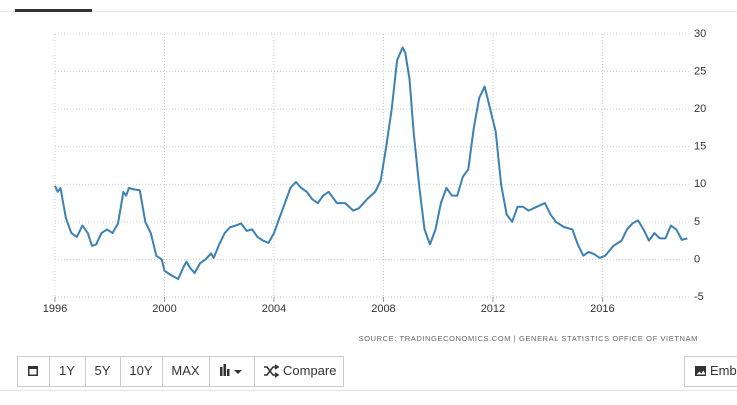 The width and height of the screenshot is (737, 405). I want to click on x-tick-label: 2012, so click(493, 309).